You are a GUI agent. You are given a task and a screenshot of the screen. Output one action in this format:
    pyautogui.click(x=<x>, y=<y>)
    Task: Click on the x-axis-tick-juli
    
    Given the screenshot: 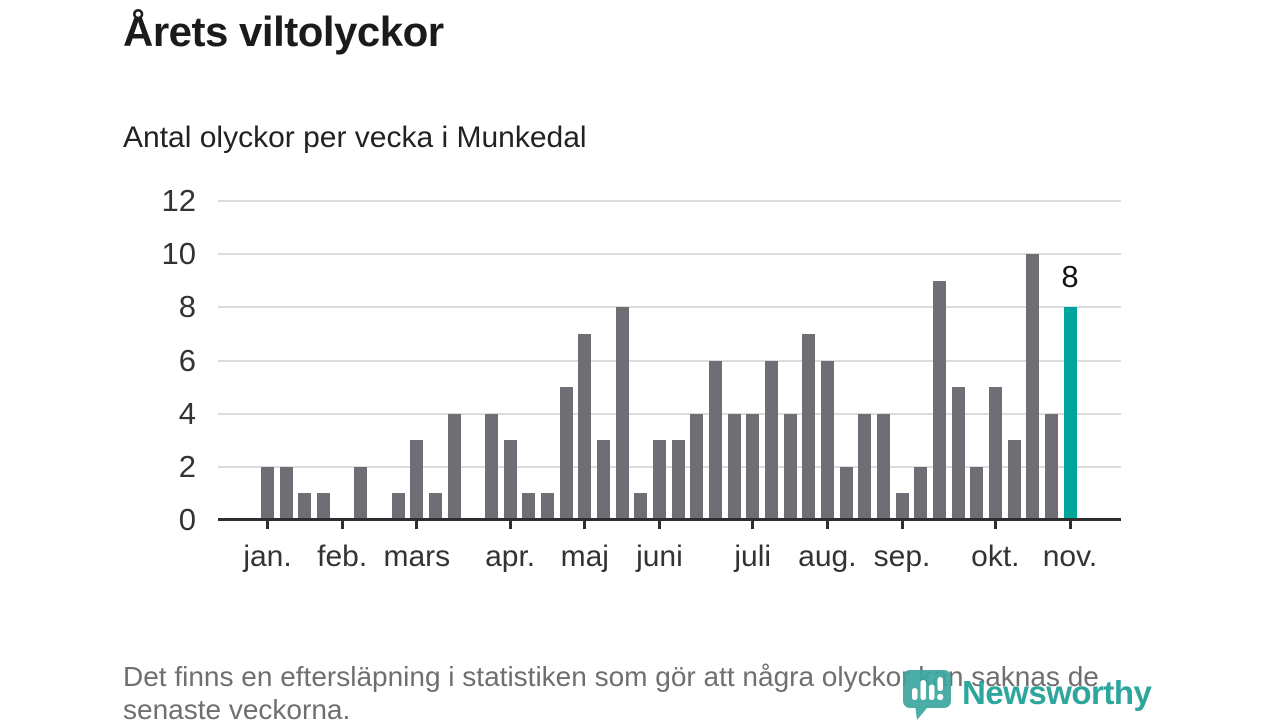 What is the action you would take?
    pyautogui.click(x=753, y=525)
    